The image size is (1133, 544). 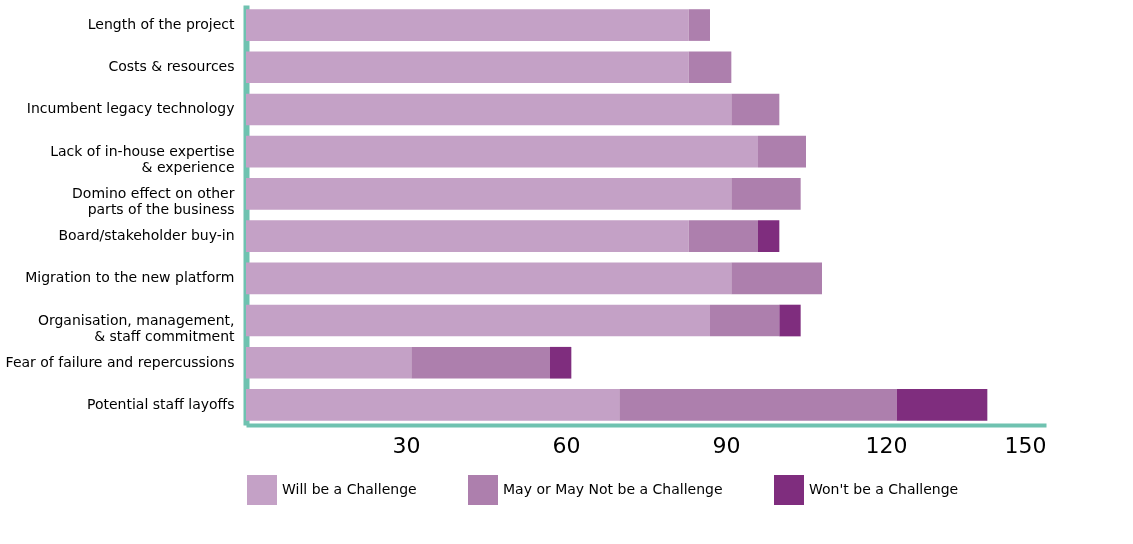 What do you see at coordinates (146, 235) in the screenshot?
I see `y-tick-label: Board/stakeholder buy-in` at bounding box center [146, 235].